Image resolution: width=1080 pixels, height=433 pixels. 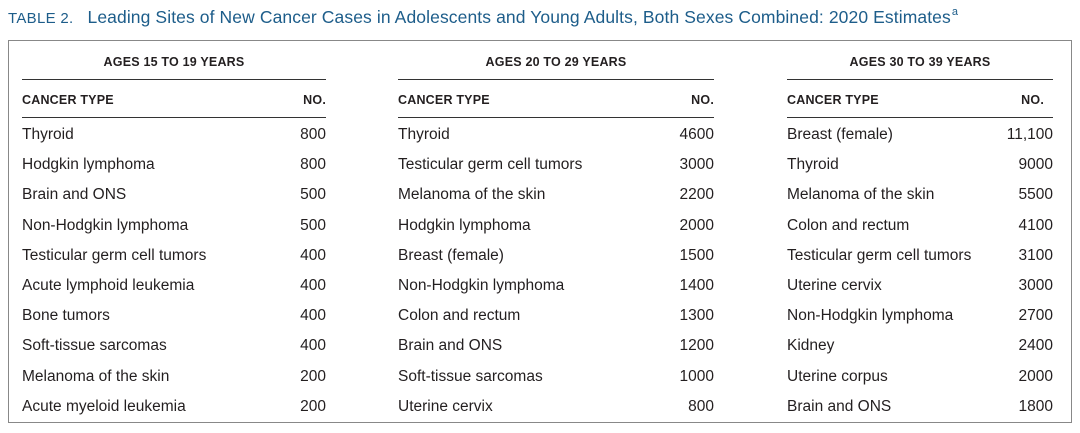 I want to click on table-row: Colon and rectum 4100, so click(x=920, y=226).